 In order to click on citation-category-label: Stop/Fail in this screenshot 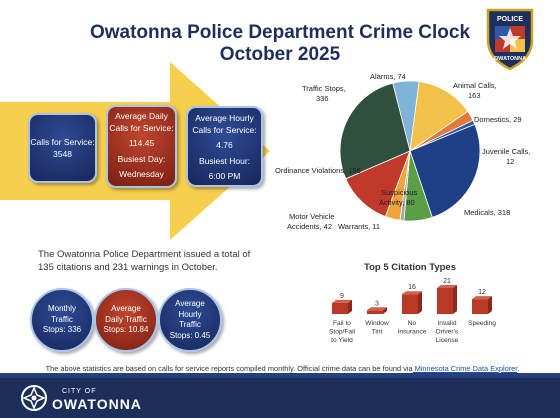, I will do `click(342, 332)`.